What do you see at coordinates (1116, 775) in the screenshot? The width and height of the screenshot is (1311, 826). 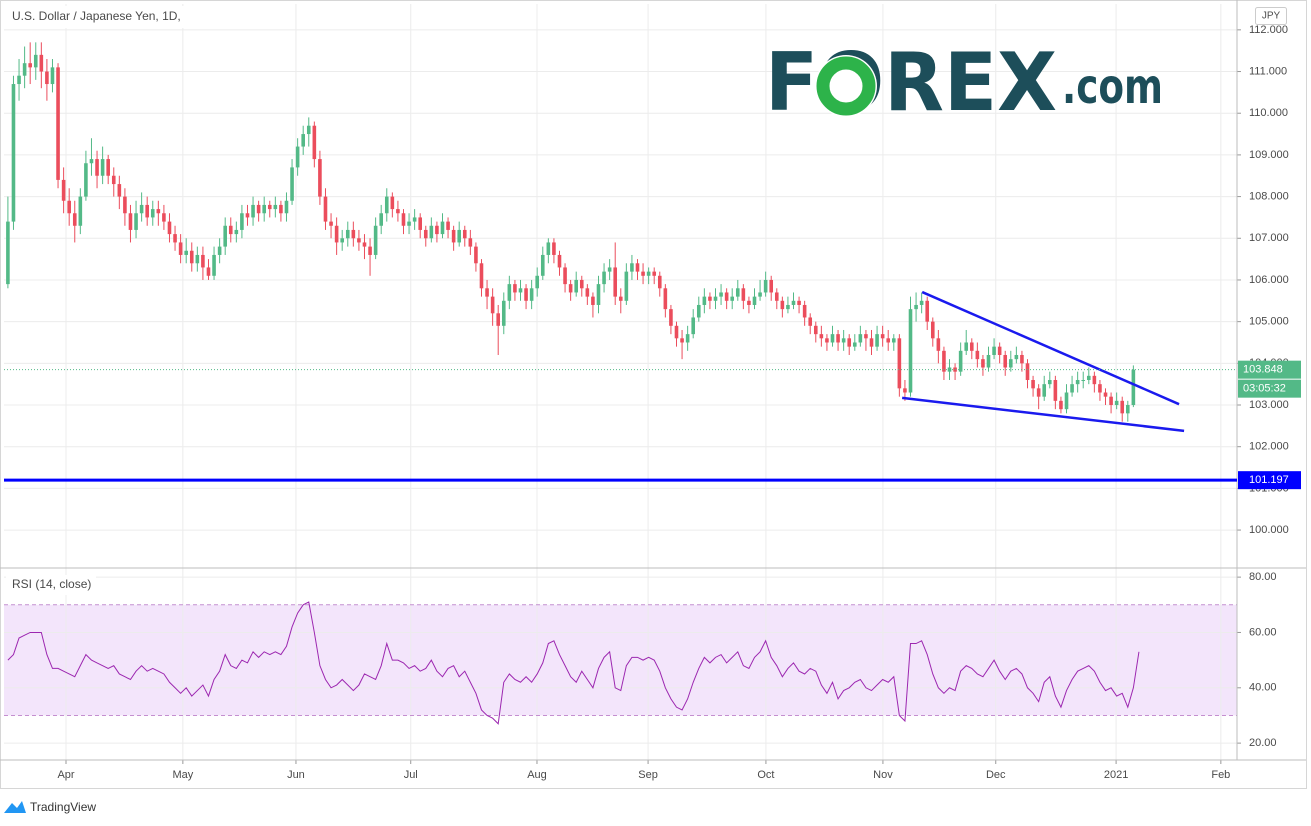 I see `x-tick-label: 2021` at bounding box center [1116, 775].